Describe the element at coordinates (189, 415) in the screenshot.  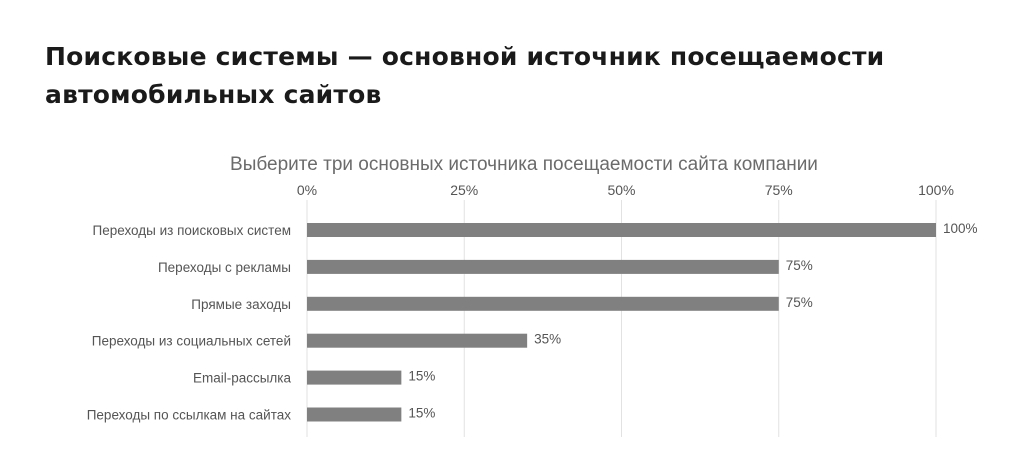
I see `category-label: Переходы по ссылкам на сайтах` at that location.